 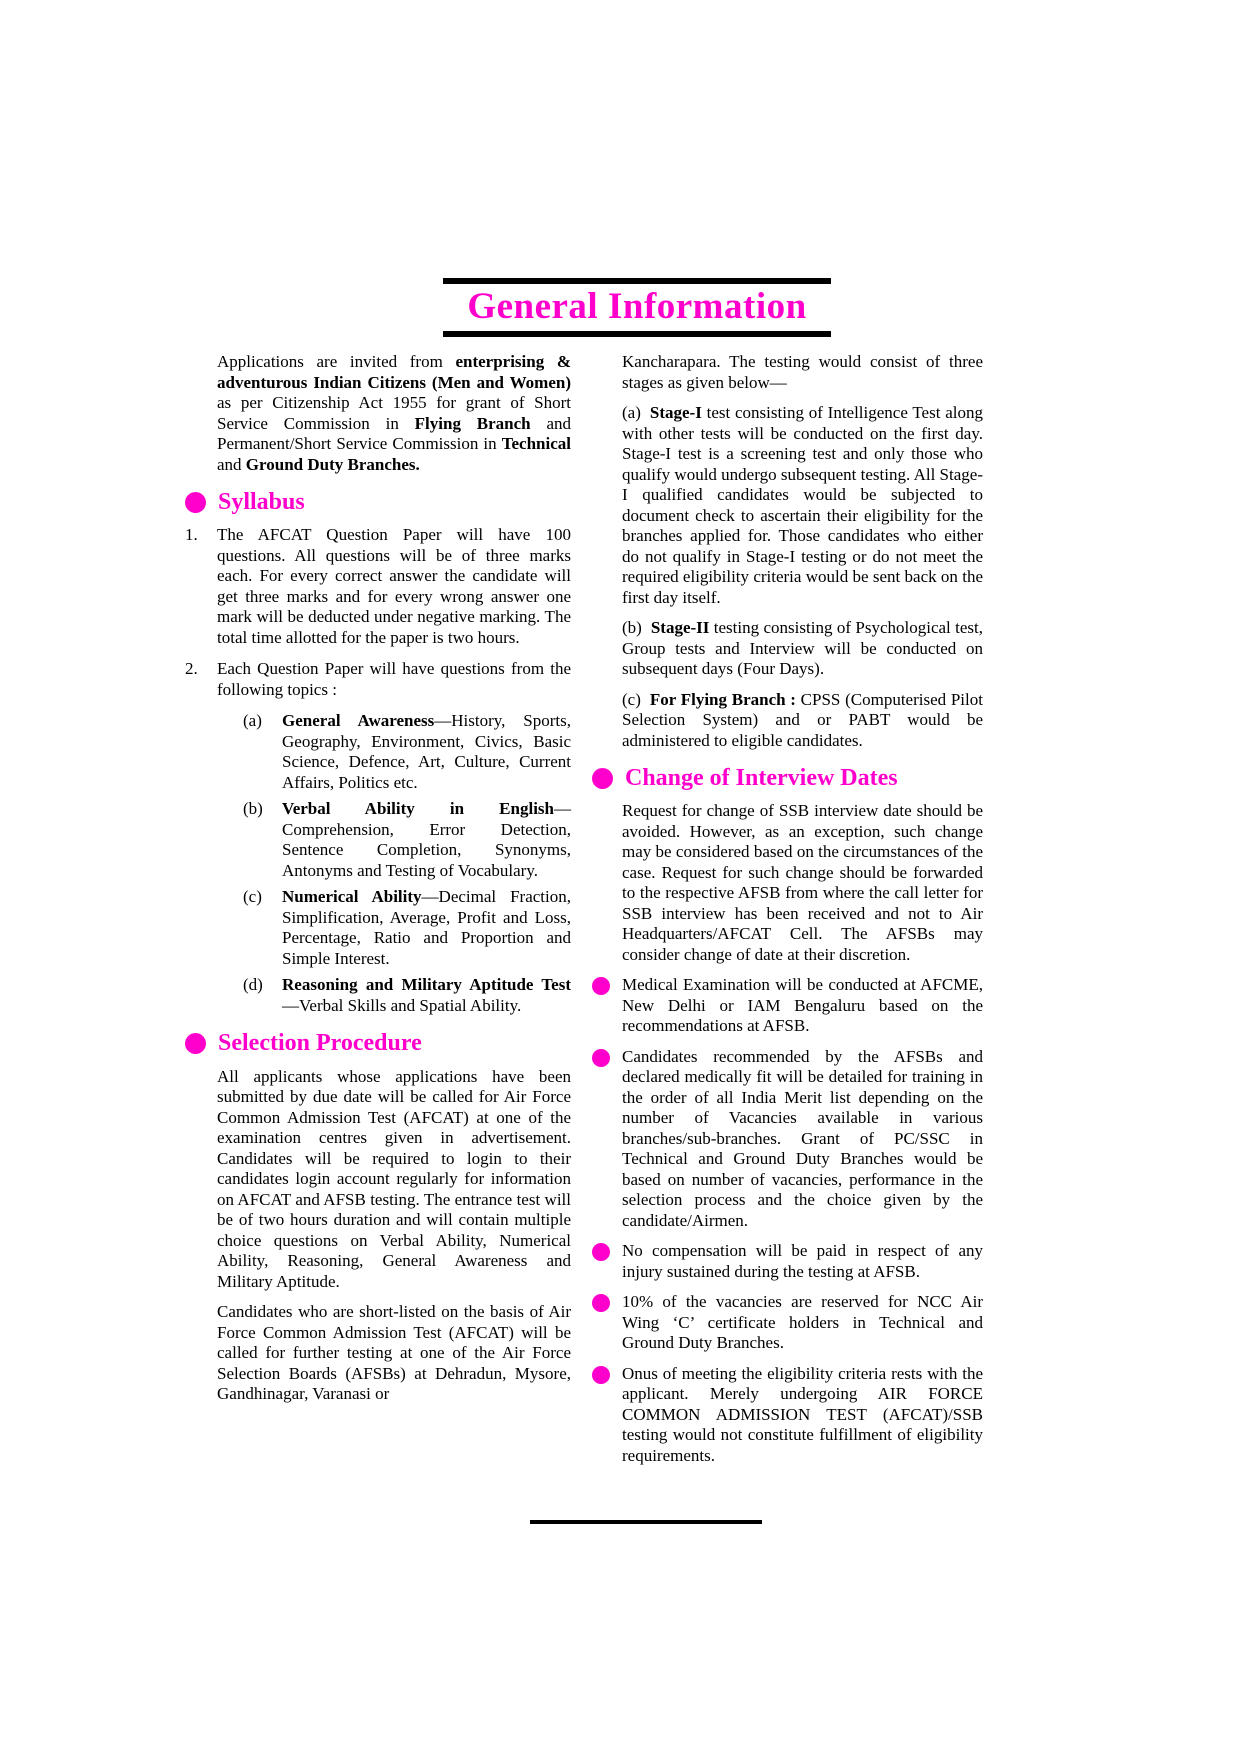 I want to click on topic-label: (d), so click(x=253, y=985).